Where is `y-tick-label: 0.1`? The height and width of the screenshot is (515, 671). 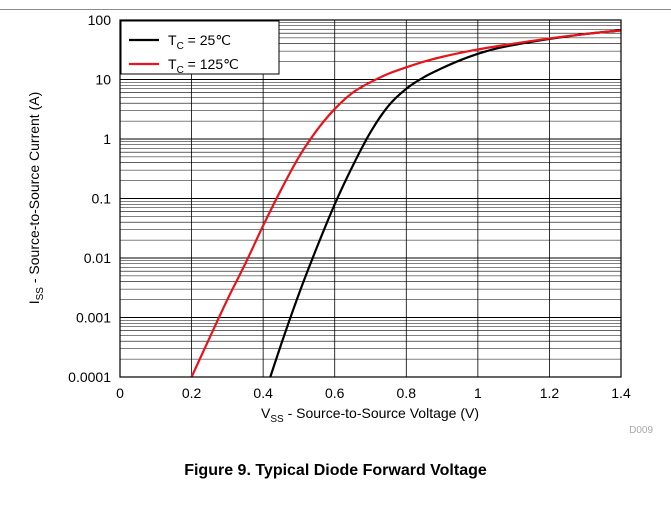
y-tick-label: 0.1 is located at coordinates (102, 199).